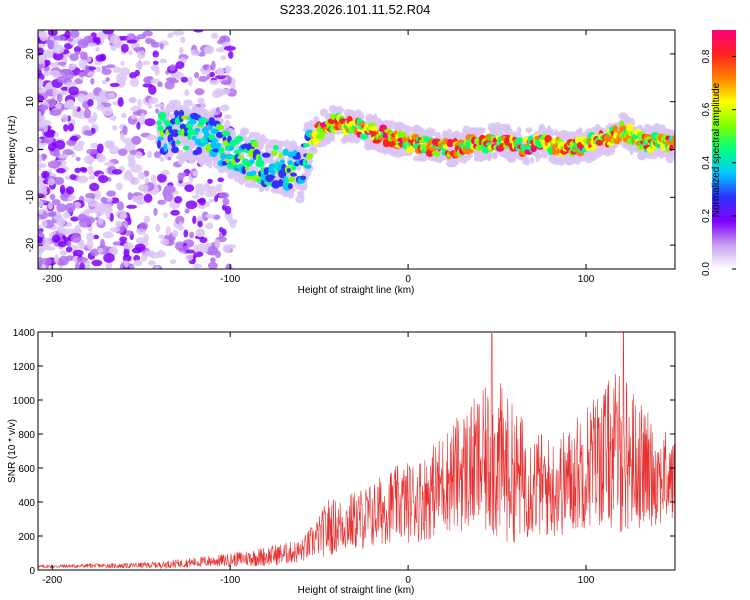  What do you see at coordinates (24, 367) in the screenshot?
I see `snr-ytick-label: 1200` at bounding box center [24, 367].